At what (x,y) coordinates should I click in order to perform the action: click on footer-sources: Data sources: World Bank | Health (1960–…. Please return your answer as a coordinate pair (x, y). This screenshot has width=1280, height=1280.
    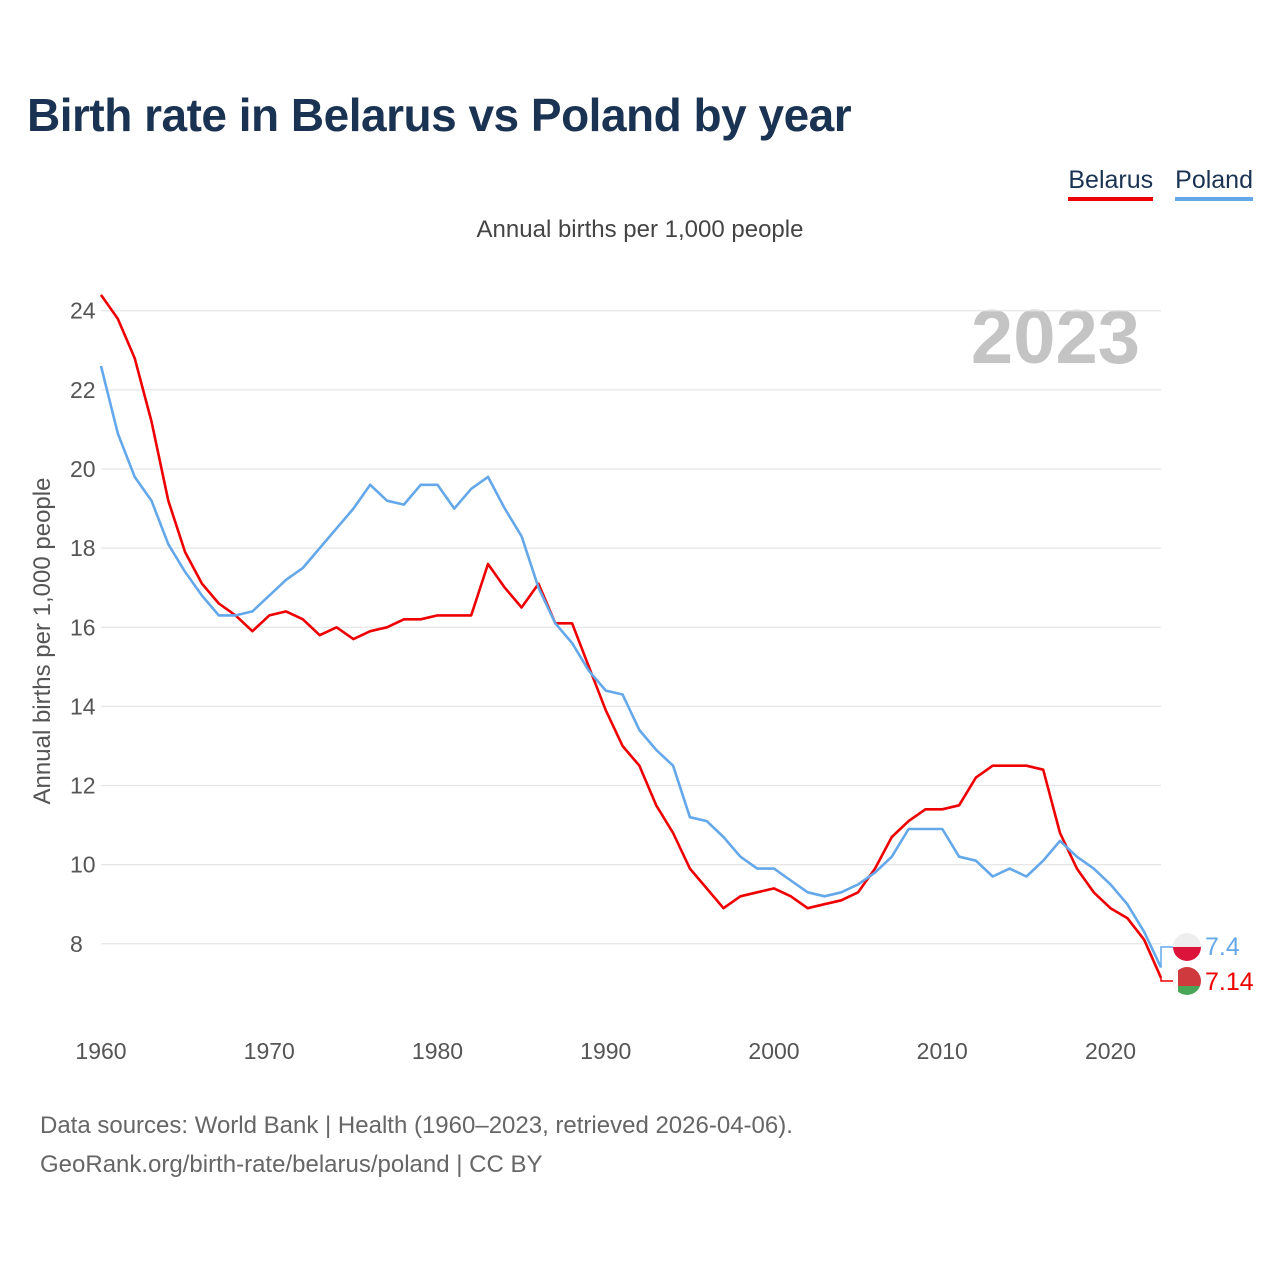
    Looking at the image, I should click on (416, 1125).